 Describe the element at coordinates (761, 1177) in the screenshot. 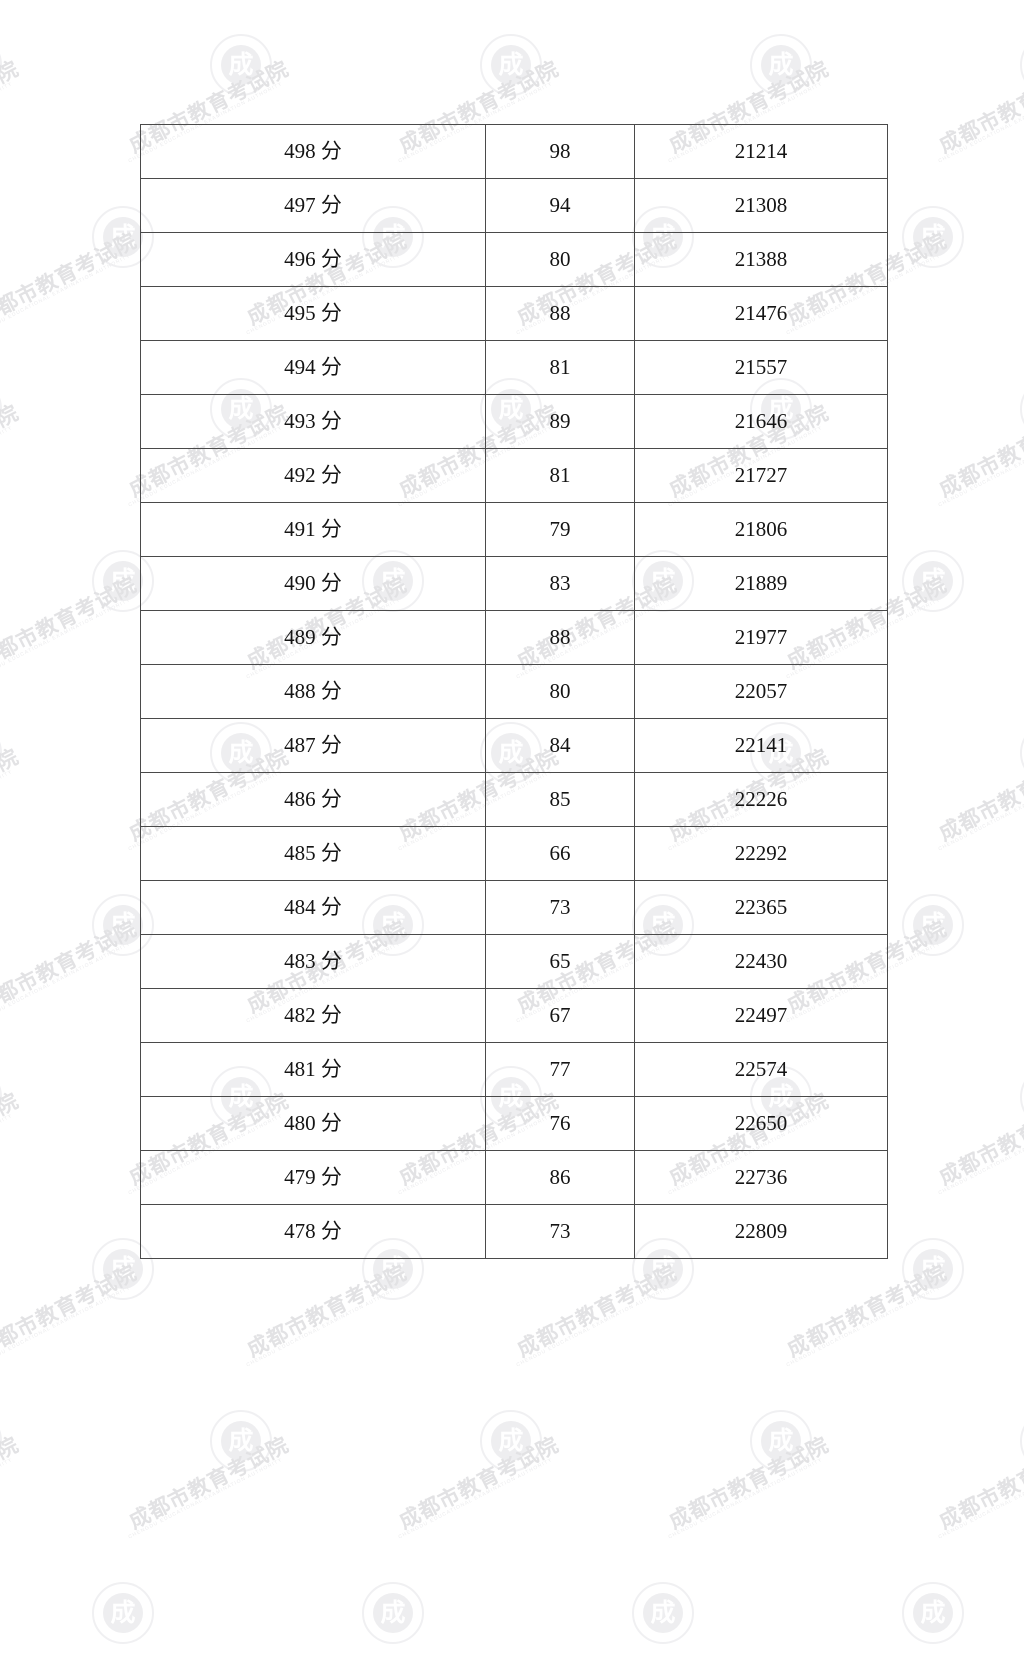

I see `cell-cum: 22736` at that location.